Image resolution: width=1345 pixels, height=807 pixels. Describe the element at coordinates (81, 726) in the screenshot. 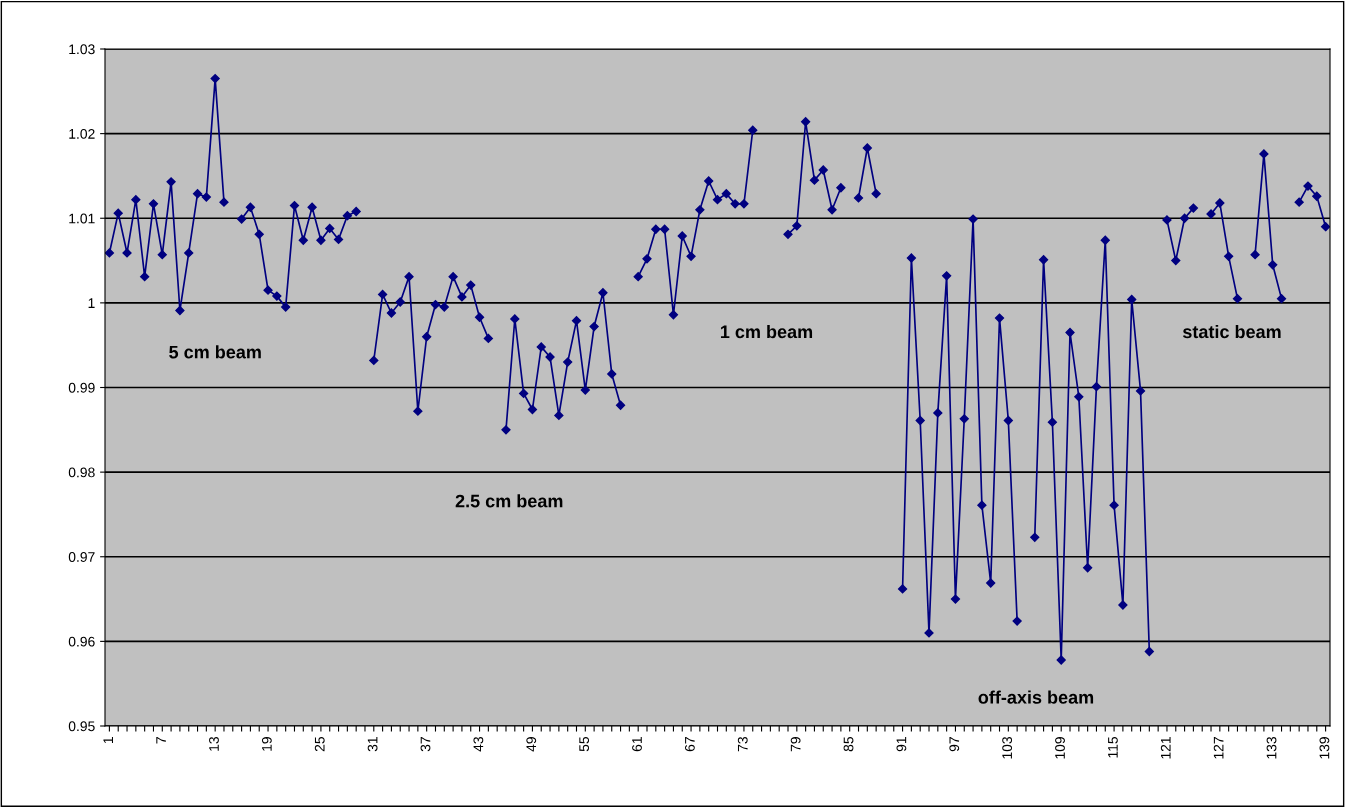

I see `y-tick-label: 0.95` at that location.